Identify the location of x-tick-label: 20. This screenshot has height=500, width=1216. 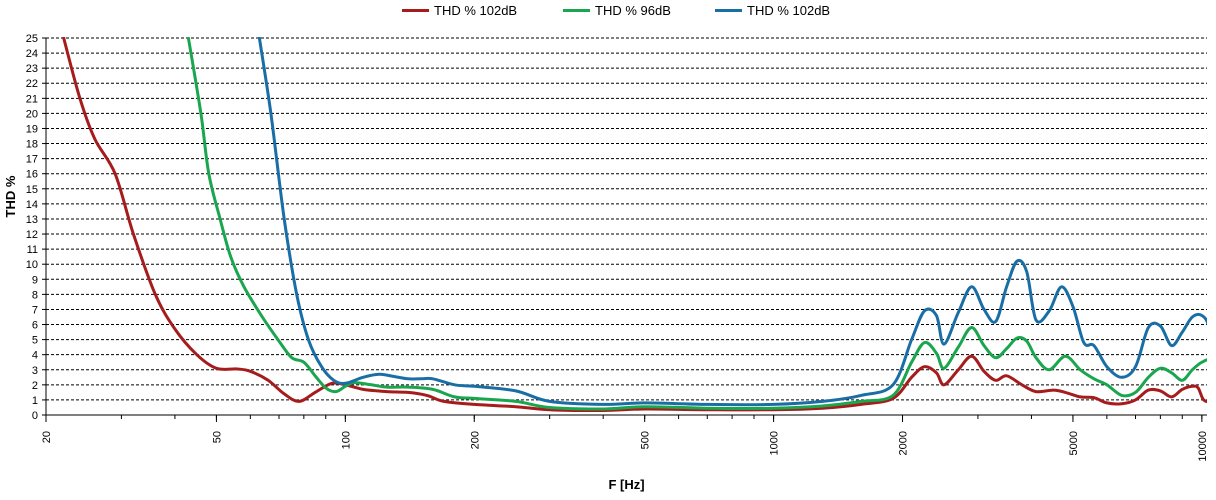
(47, 437).